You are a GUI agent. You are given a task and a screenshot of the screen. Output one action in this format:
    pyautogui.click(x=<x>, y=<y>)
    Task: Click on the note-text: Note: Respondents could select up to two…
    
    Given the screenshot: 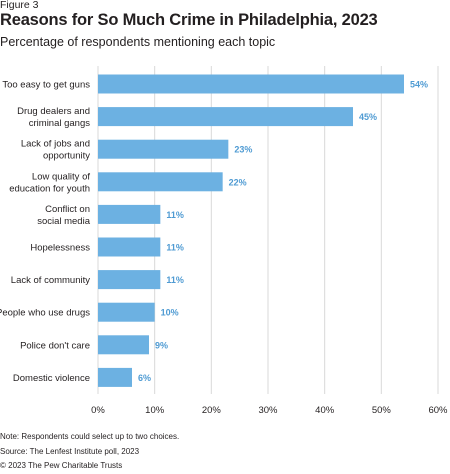 What is the action you would take?
    pyautogui.click(x=90, y=436)
    